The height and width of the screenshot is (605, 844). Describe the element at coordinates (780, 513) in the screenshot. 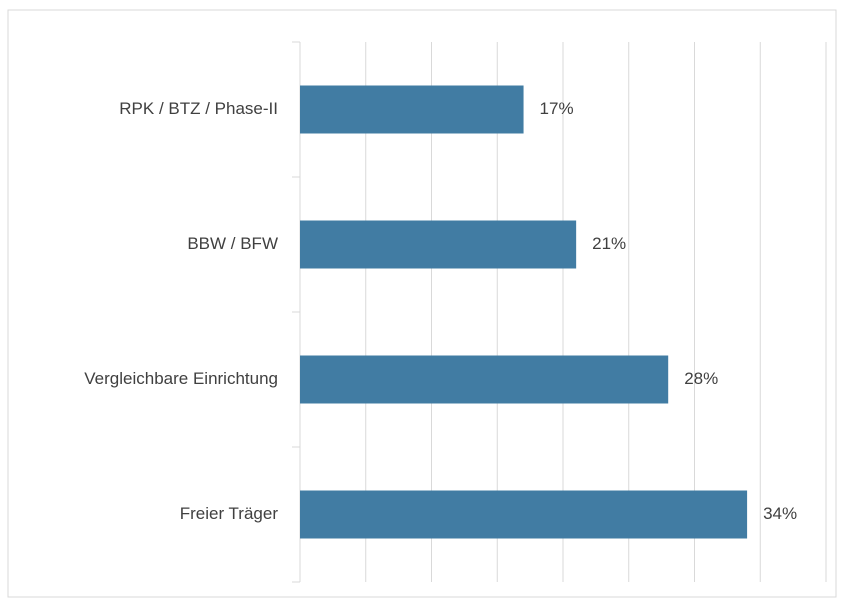

I see `value-label: 34%` at that location.